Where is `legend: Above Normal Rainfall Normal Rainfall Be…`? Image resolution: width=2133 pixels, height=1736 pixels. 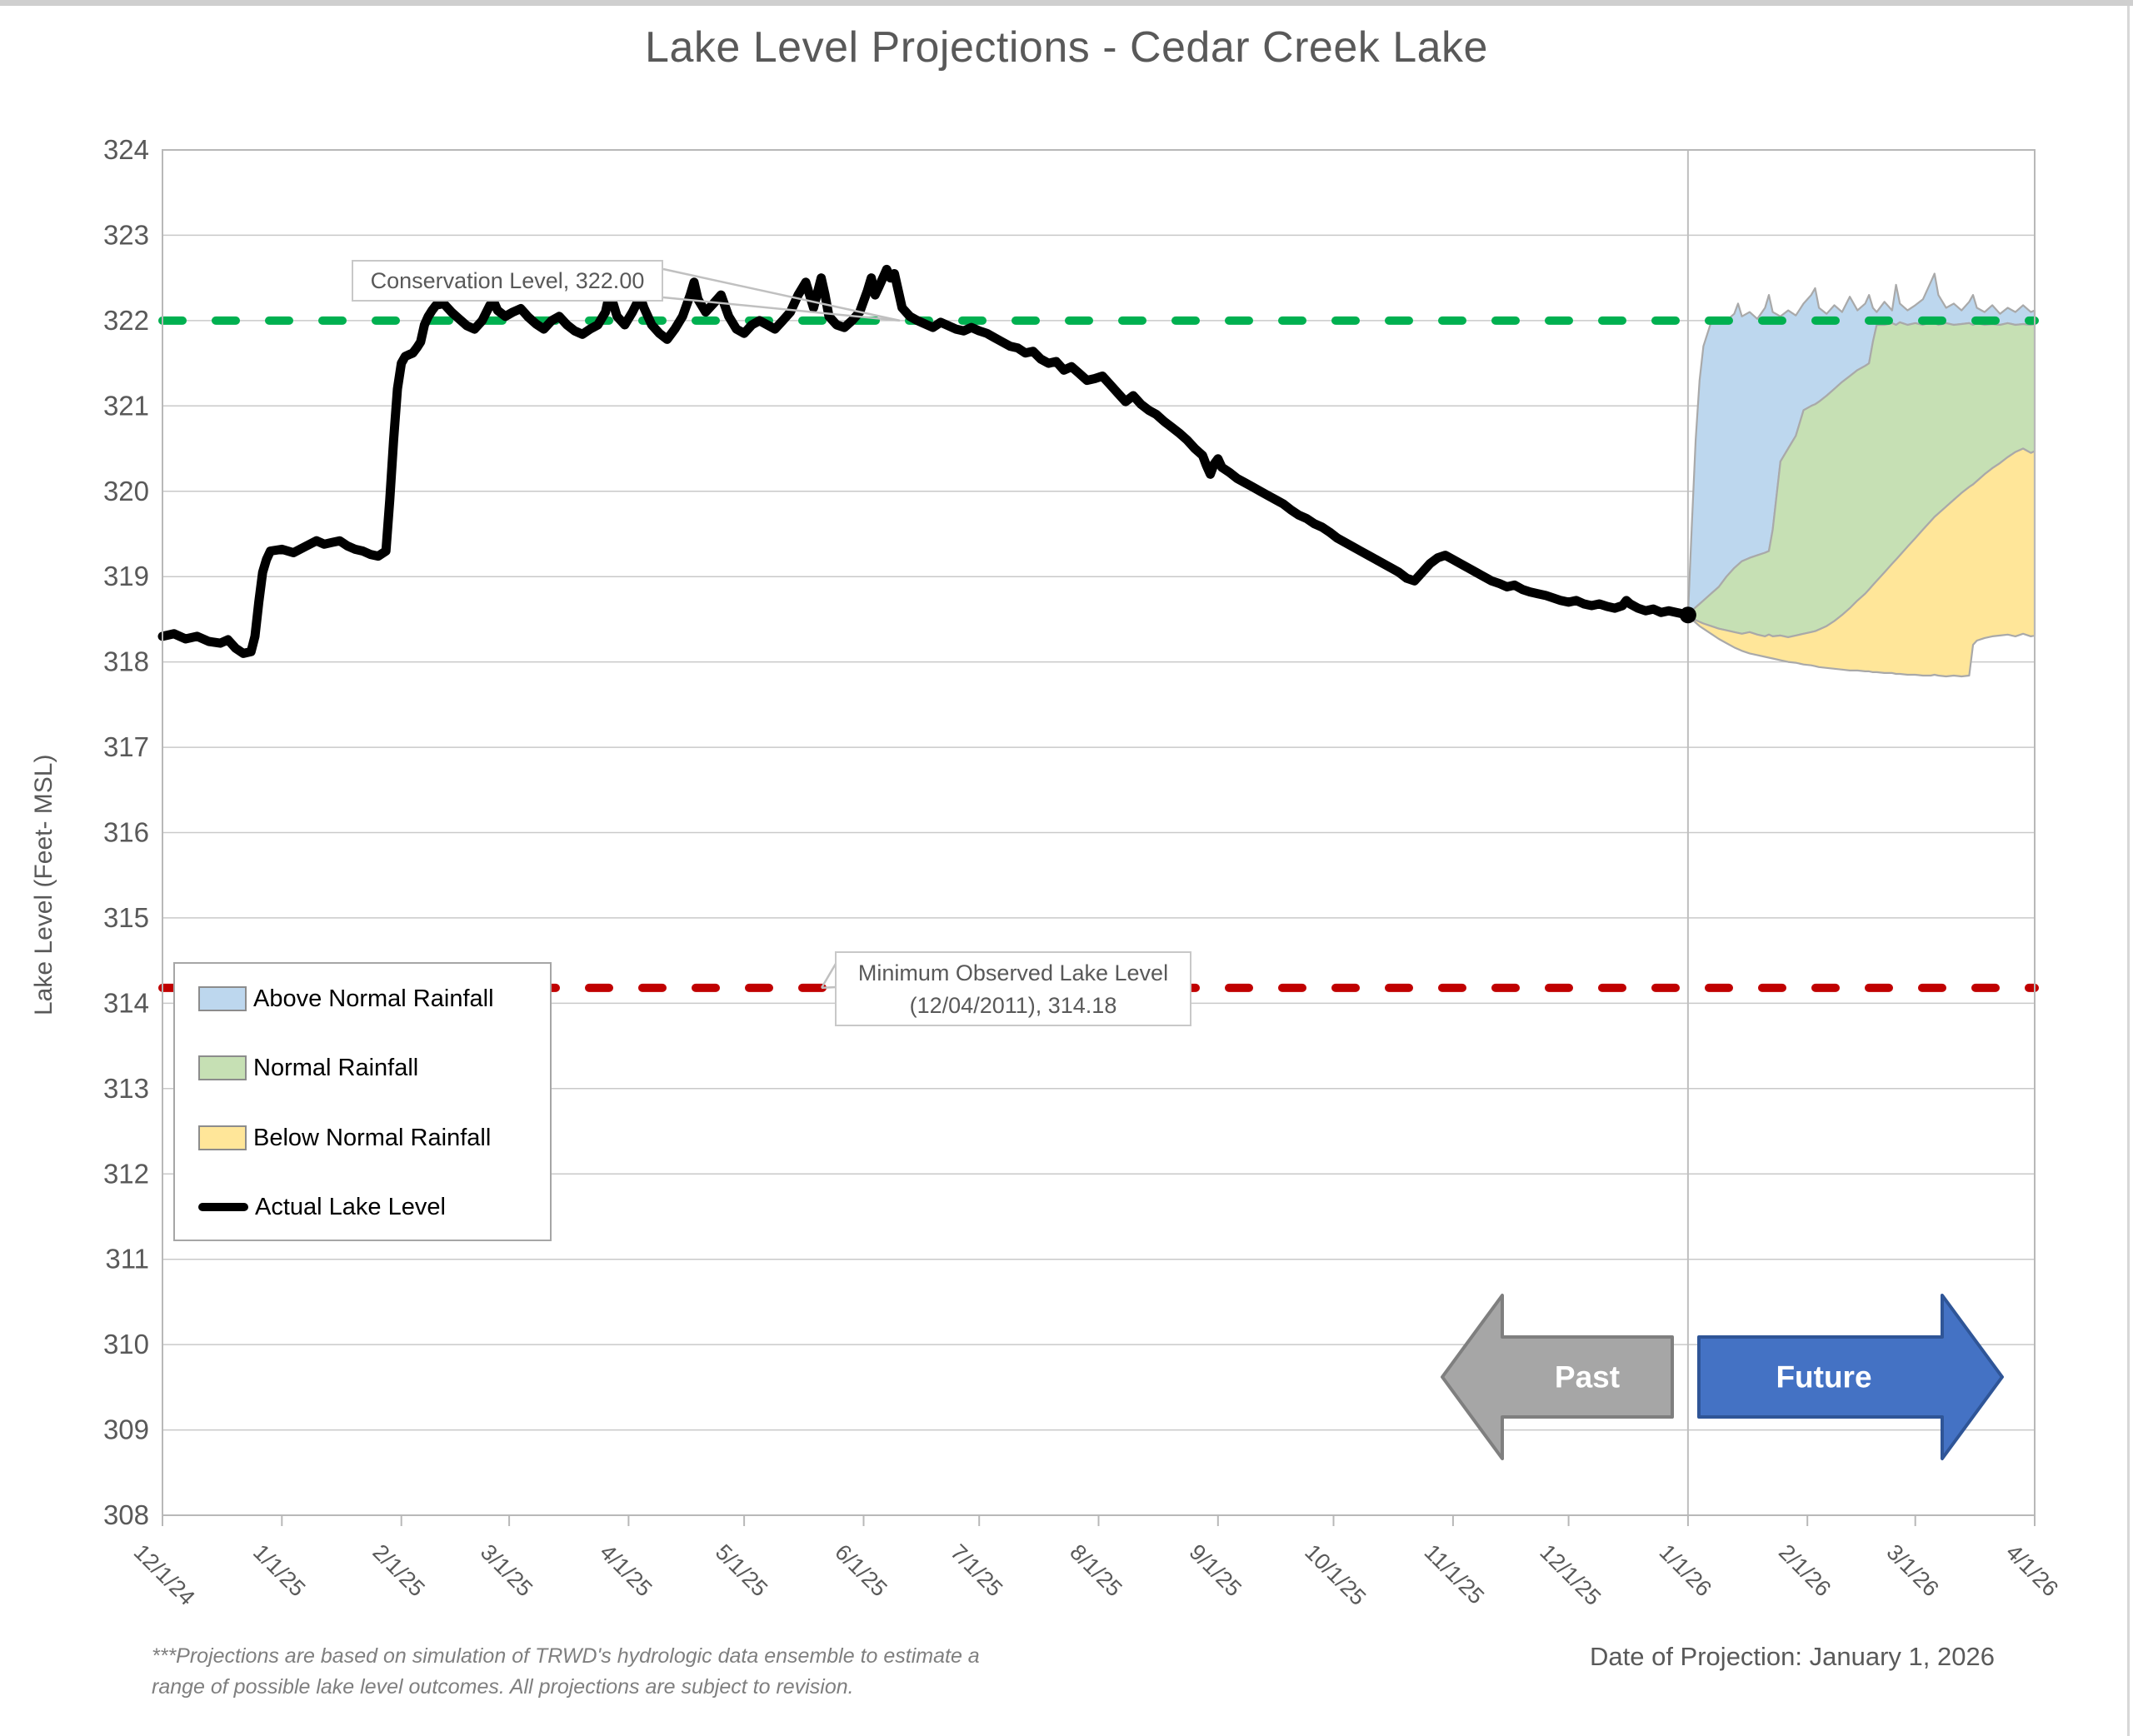 legend: Above Normal Rainfall Normal Rainfall Be… is located at coordinates (363, 1101).